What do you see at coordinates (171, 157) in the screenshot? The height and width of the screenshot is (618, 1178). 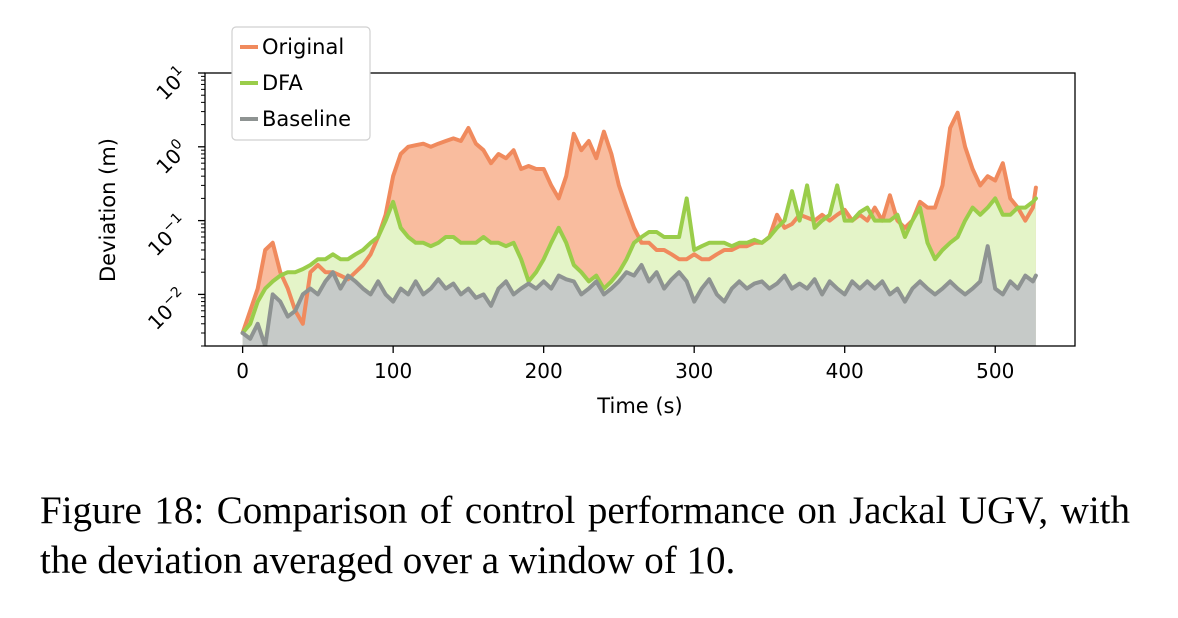 I see `y-tick-label: 100` at bounding box center [171, 157].